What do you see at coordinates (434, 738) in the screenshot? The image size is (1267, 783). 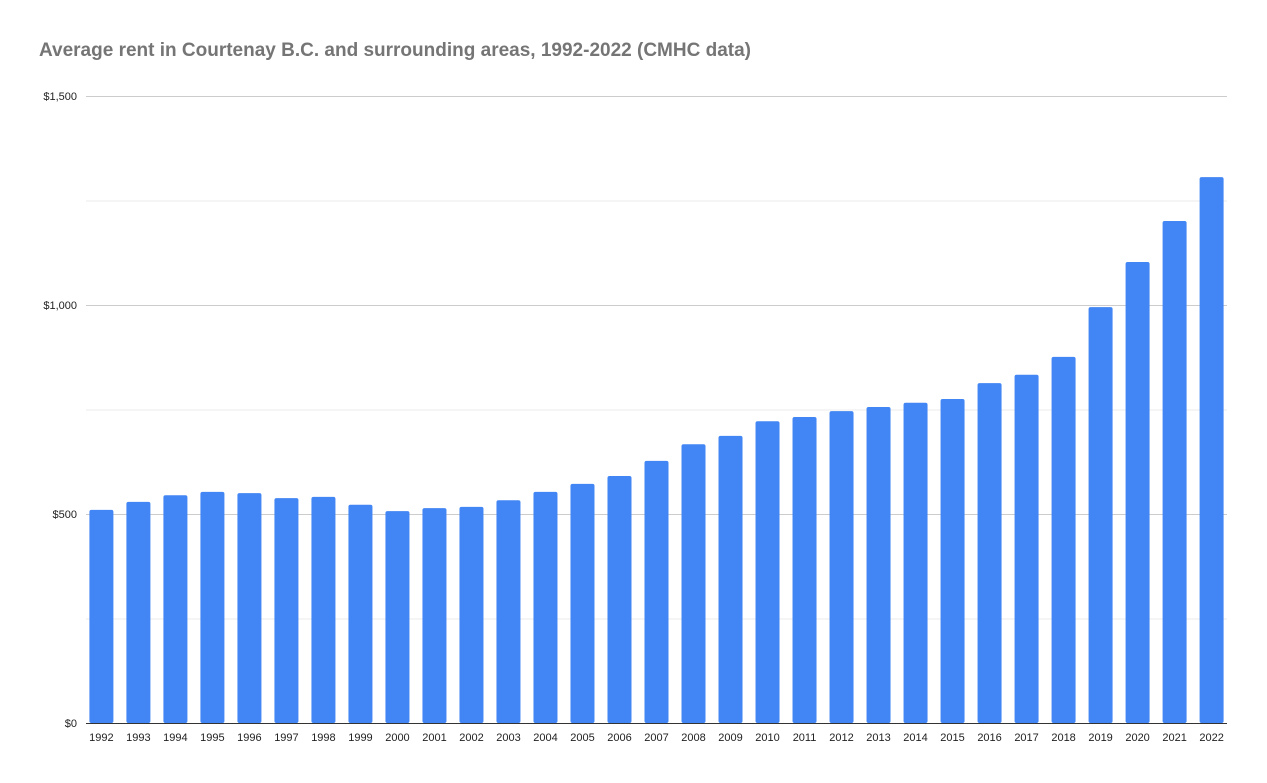 I see `x-tick-label: 2001` at bounding box center [434, 738].